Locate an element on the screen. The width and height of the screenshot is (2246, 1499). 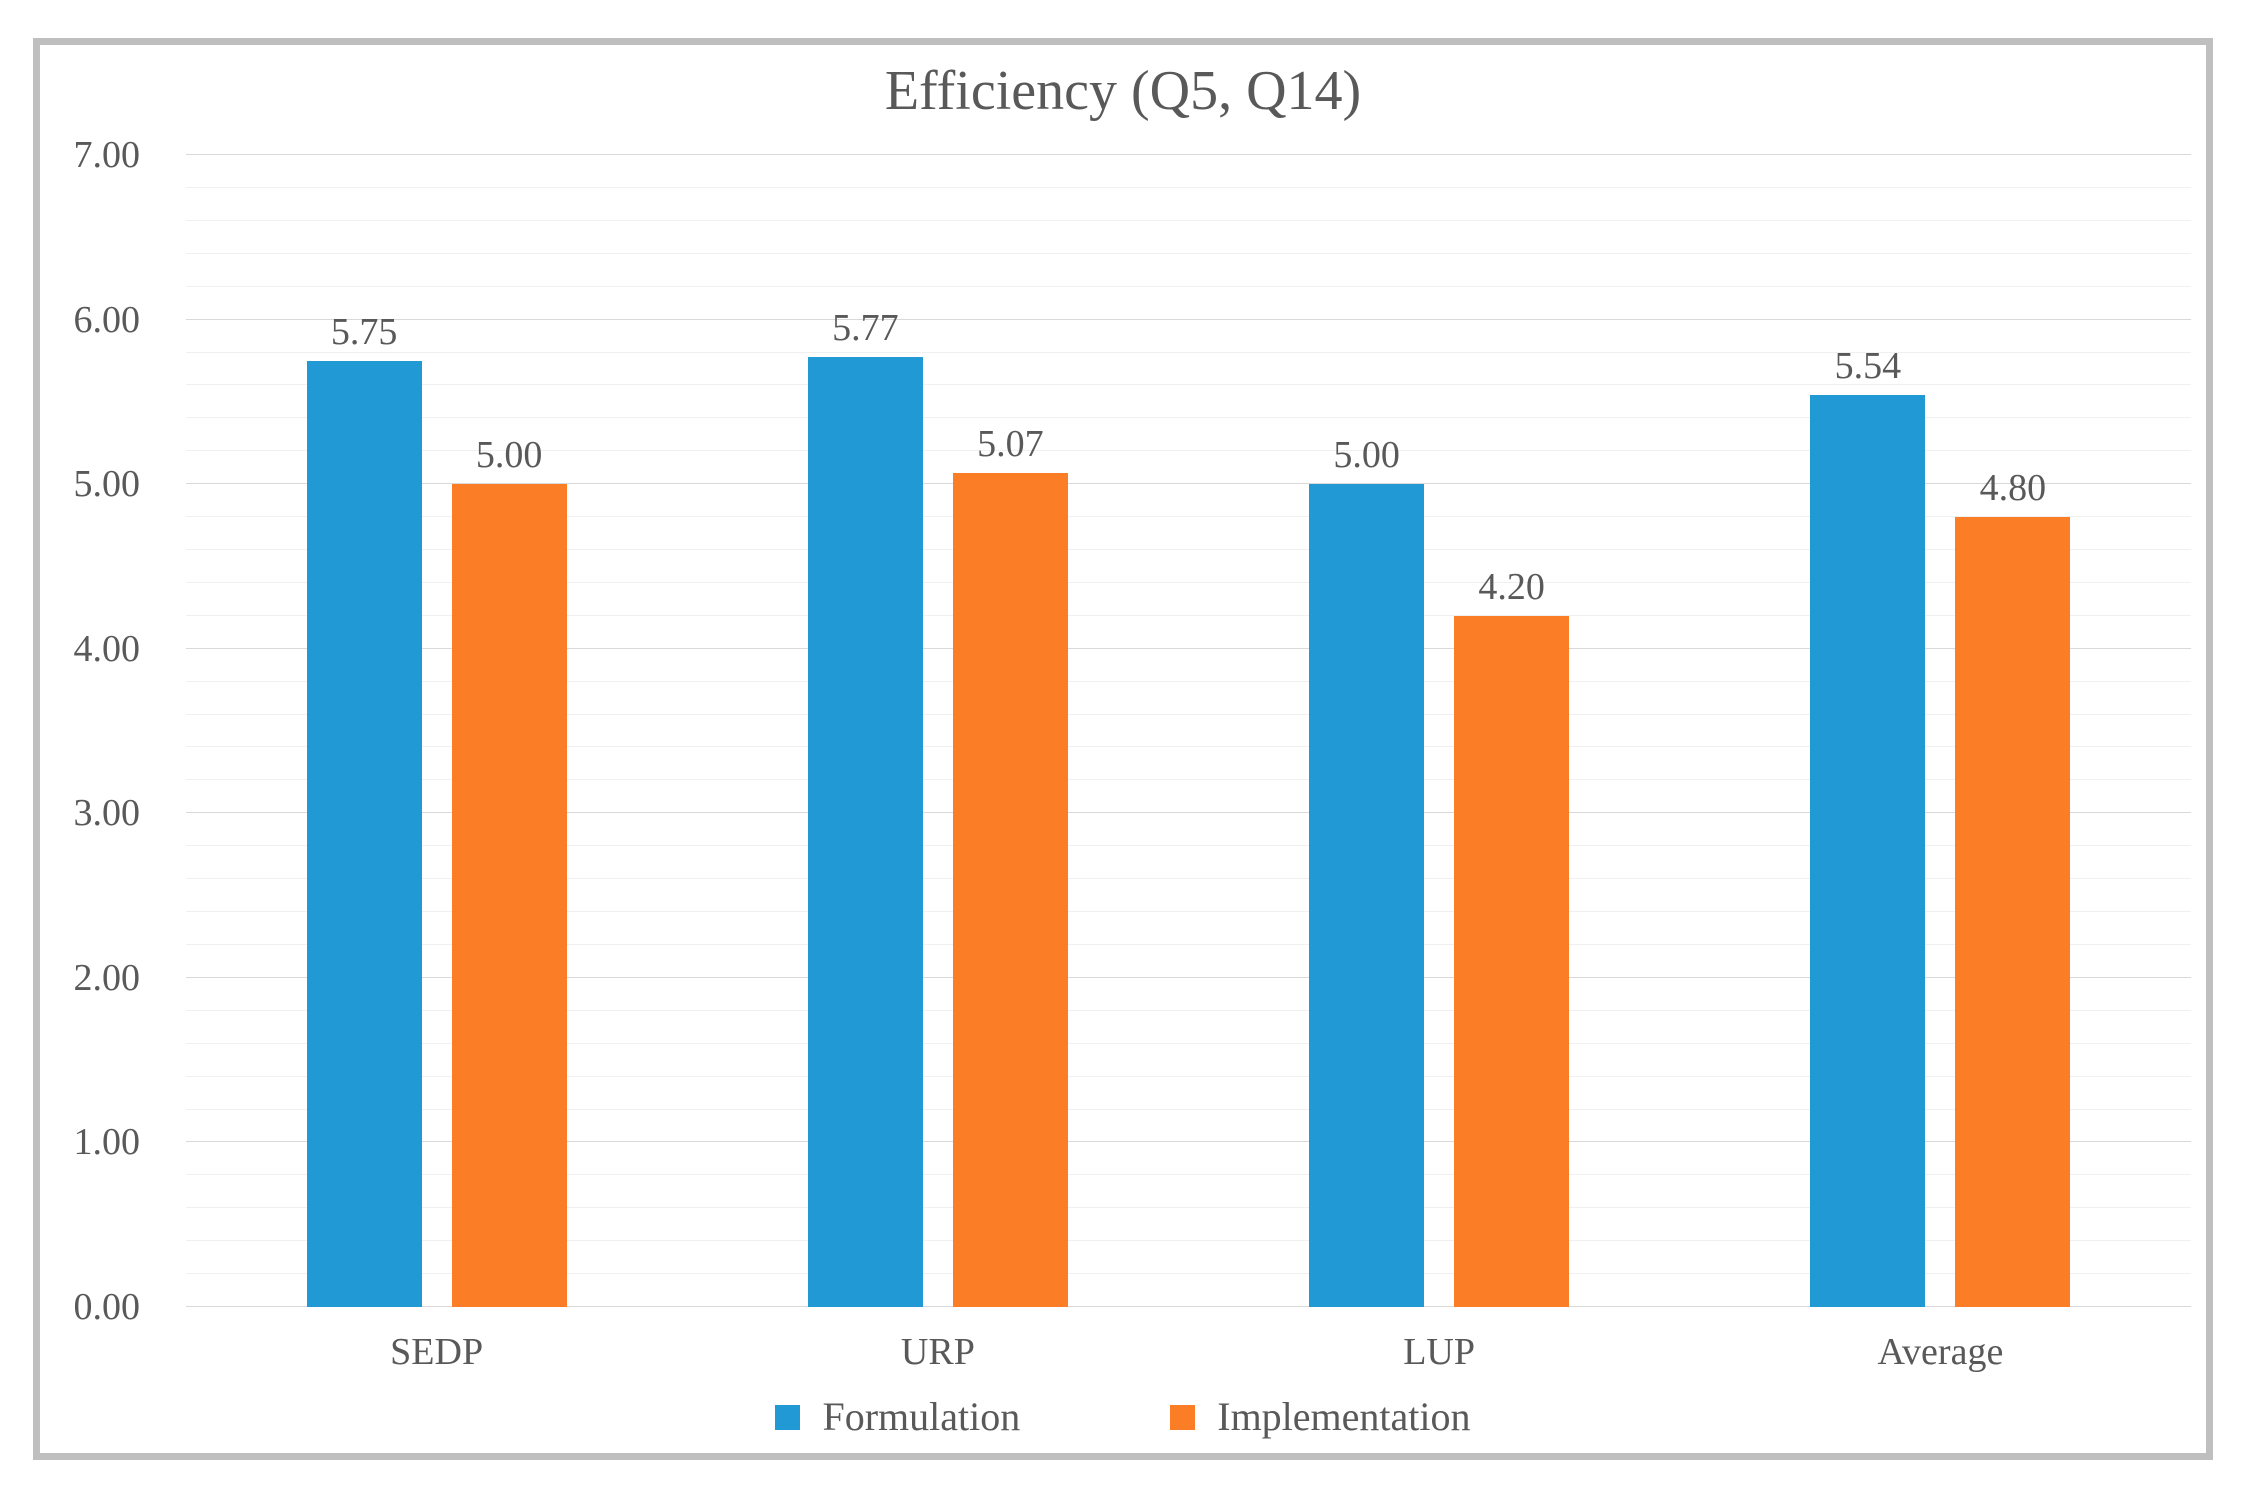
category-label: SEDP is located at coordinates (437, 1352).